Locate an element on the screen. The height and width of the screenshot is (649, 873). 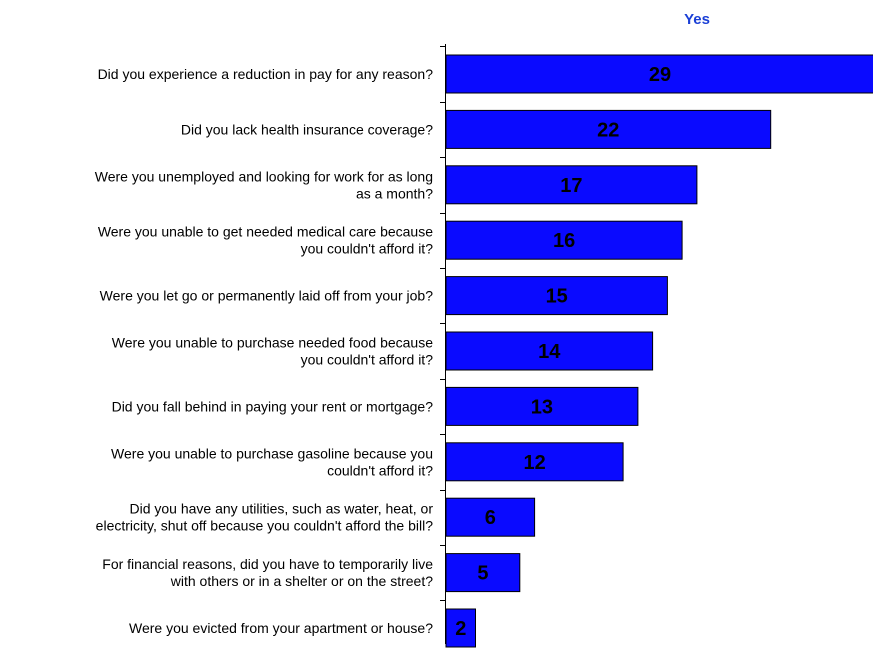
data-label: 13 is located at coordinates (542, 407).